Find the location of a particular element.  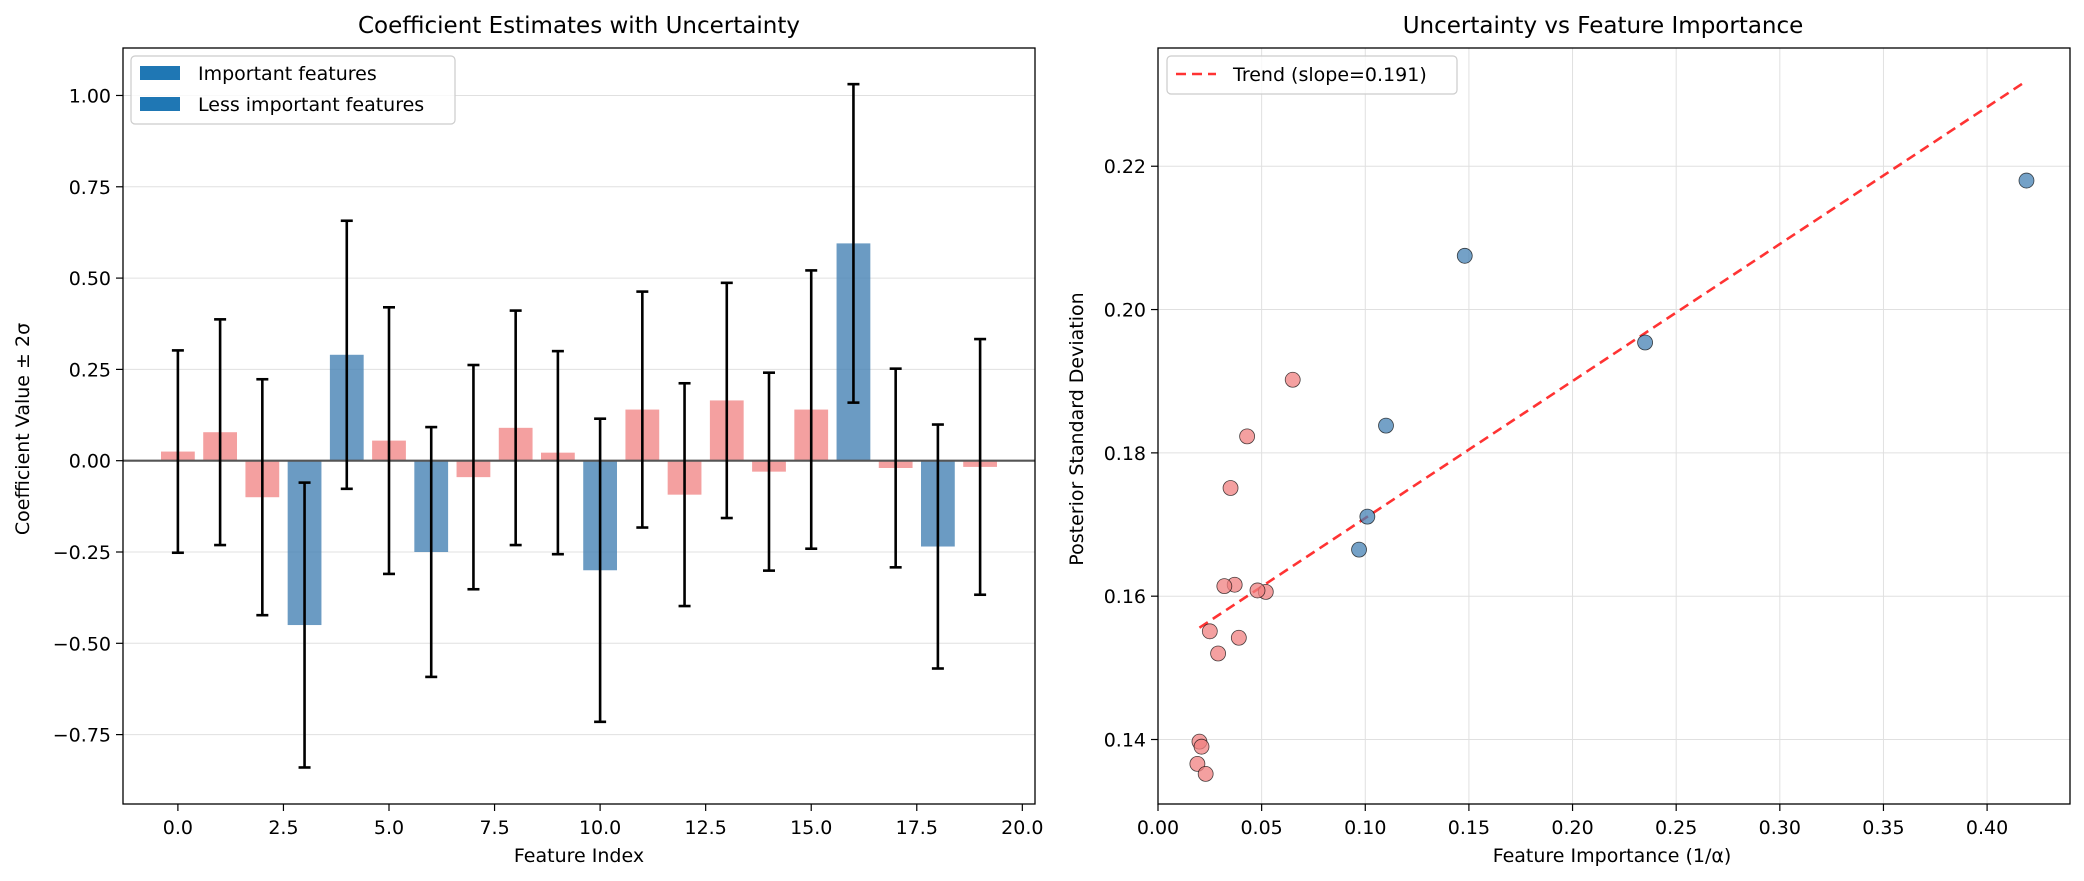

legend: Trend (slope=0.191) is located at coordinates (1312, 75).